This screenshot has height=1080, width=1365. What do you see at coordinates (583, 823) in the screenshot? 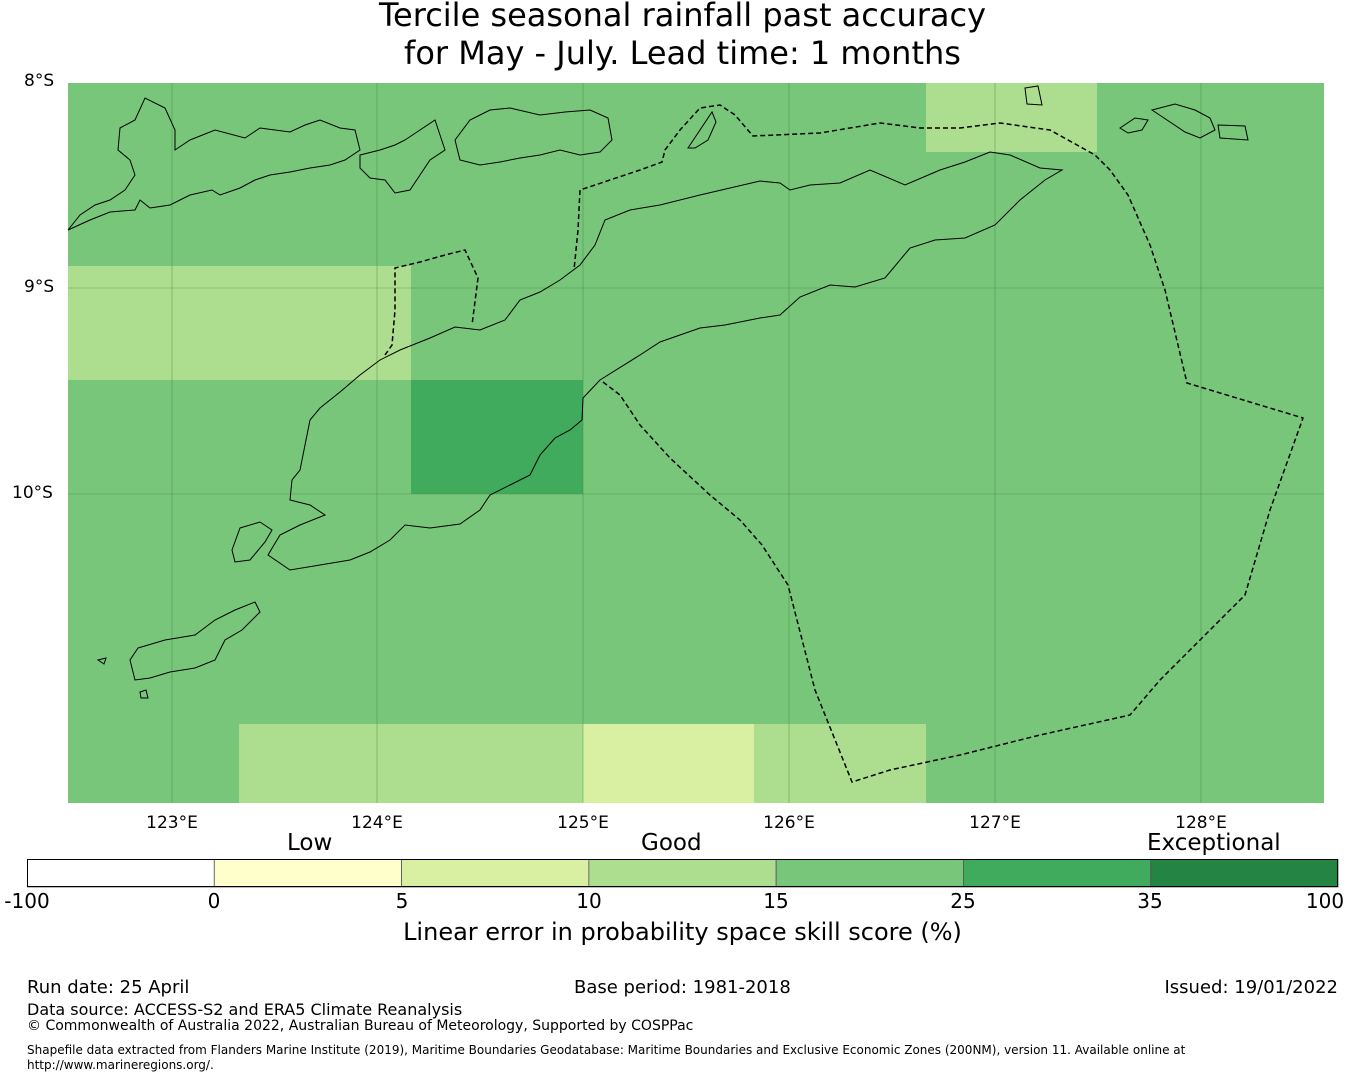
I see `lon-label-125e: 125°E` at bounding box center [583, 823].